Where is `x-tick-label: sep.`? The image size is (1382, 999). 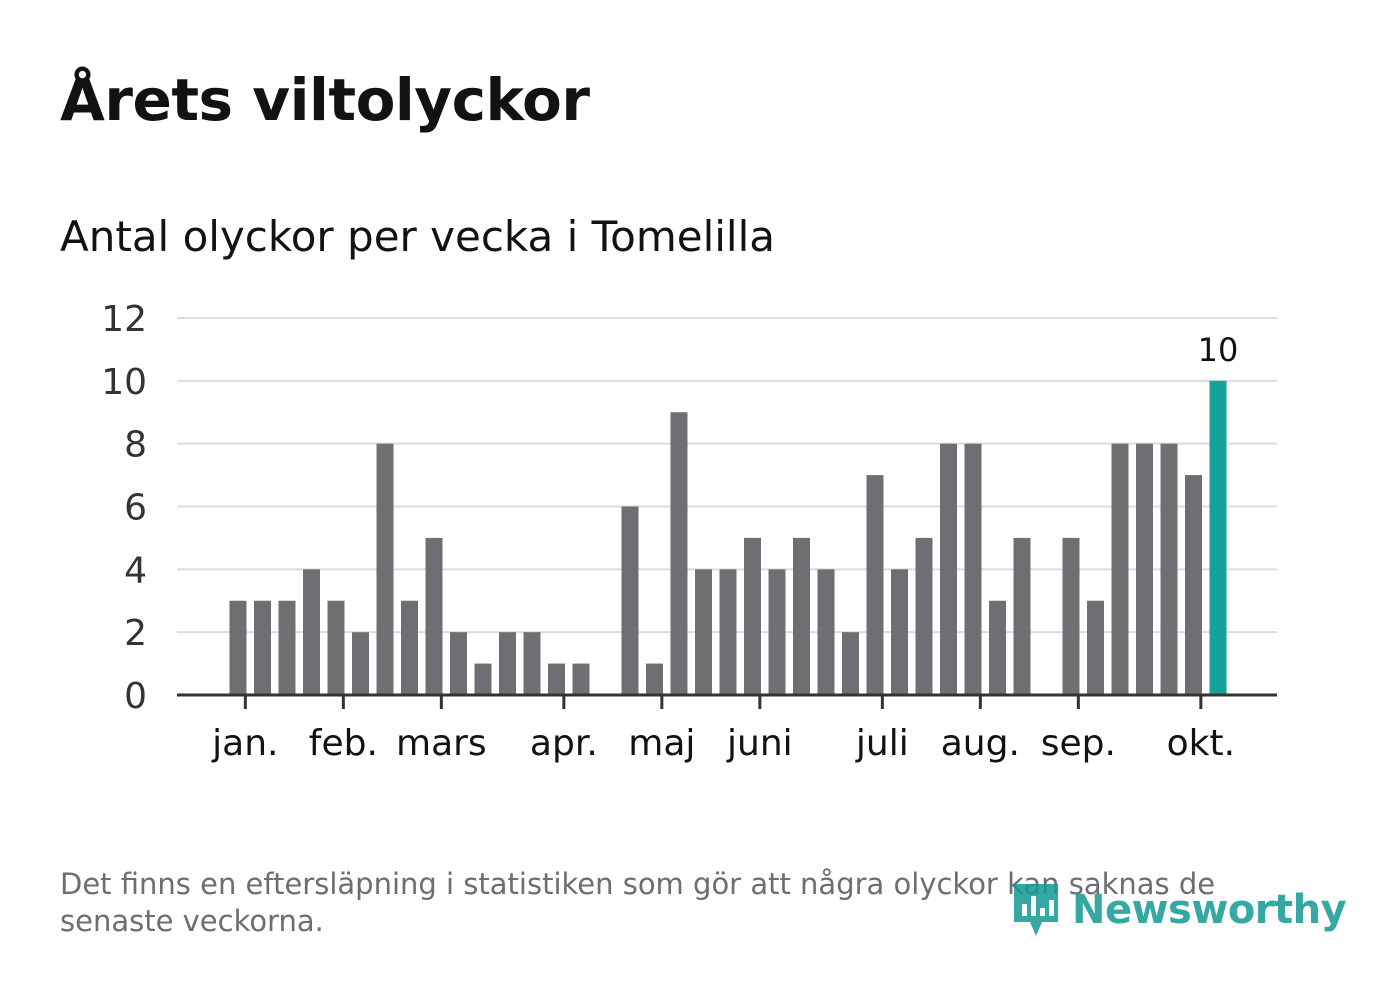
x-tick-label: sep. is located at coordinates (1078, 743).